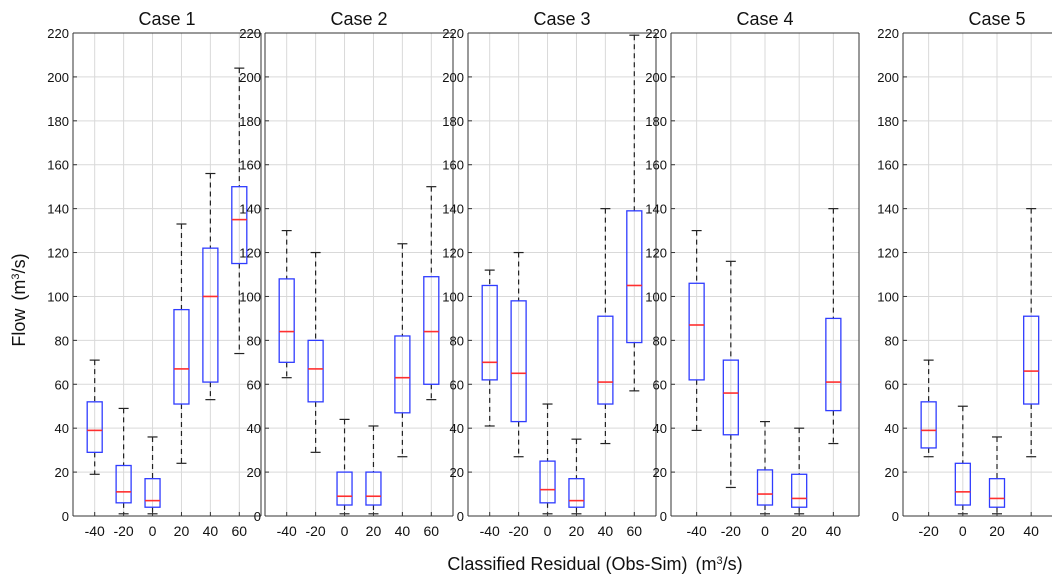 The width and height of the screenshot is (1056, 578). Describe the element at coordinates (764, 19) in the screenshot. I see `panel-title: Case 4` at that location.